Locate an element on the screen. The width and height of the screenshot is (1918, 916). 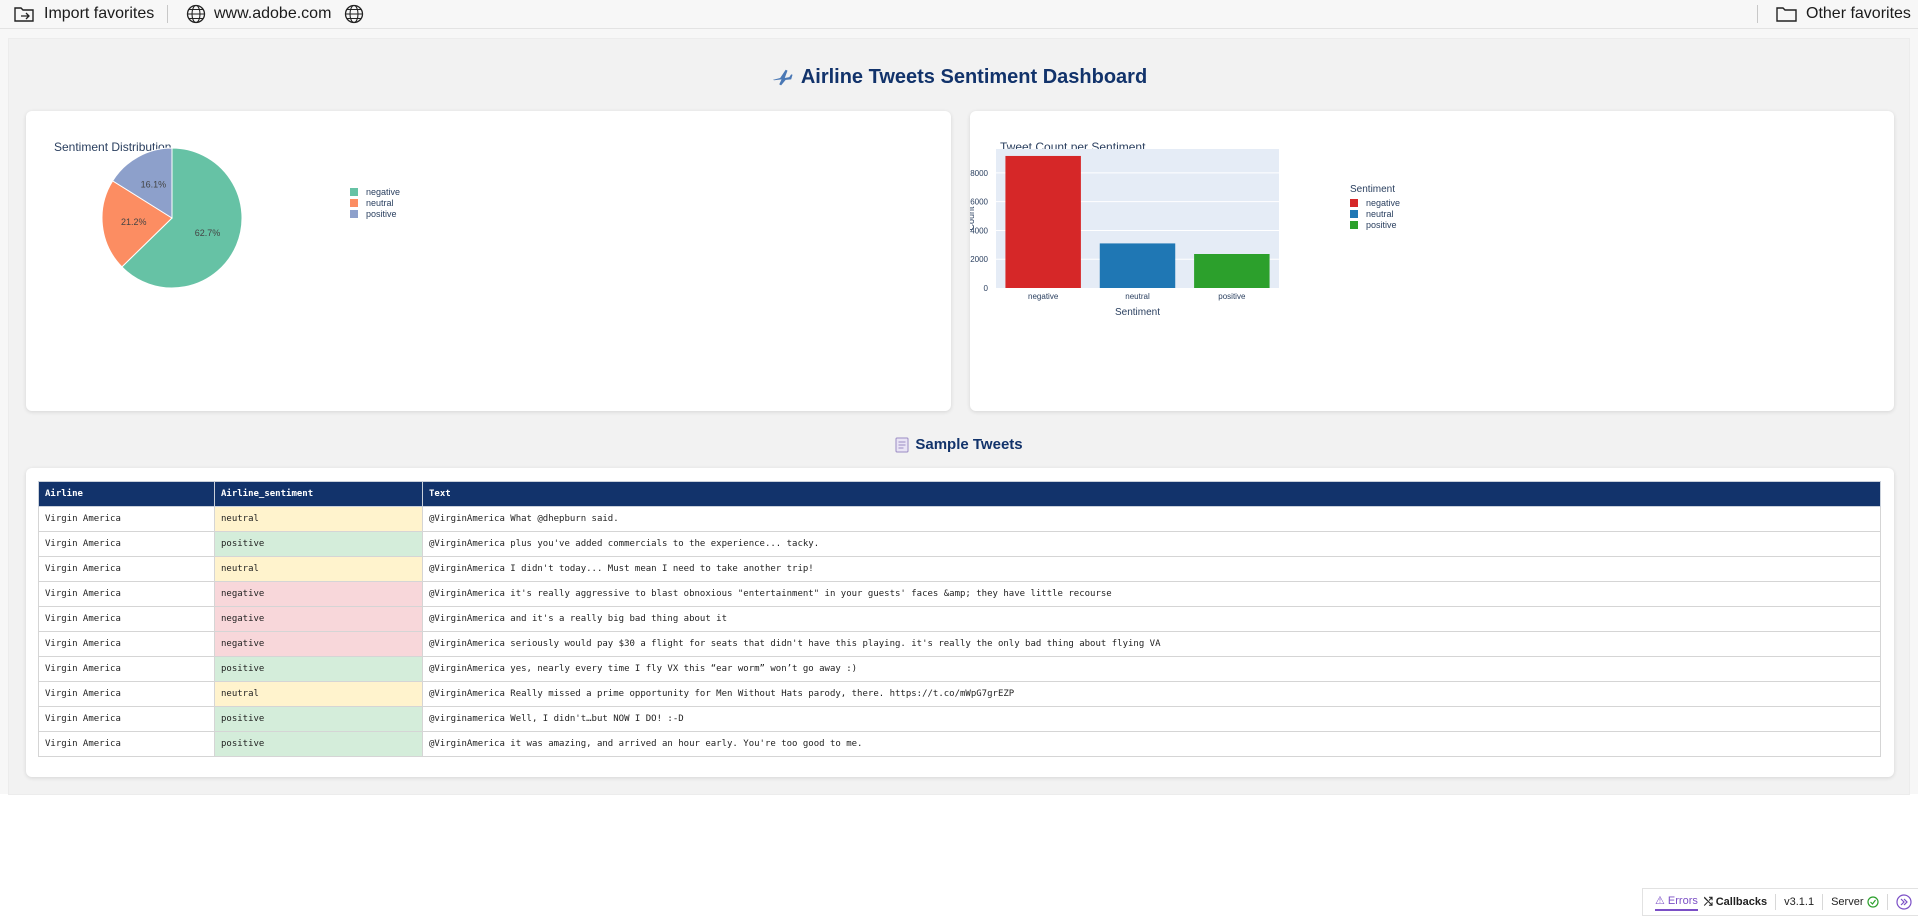
text-cell: @VirginAmerica What @dhepburn said. is located at coordinates (1151, 519).